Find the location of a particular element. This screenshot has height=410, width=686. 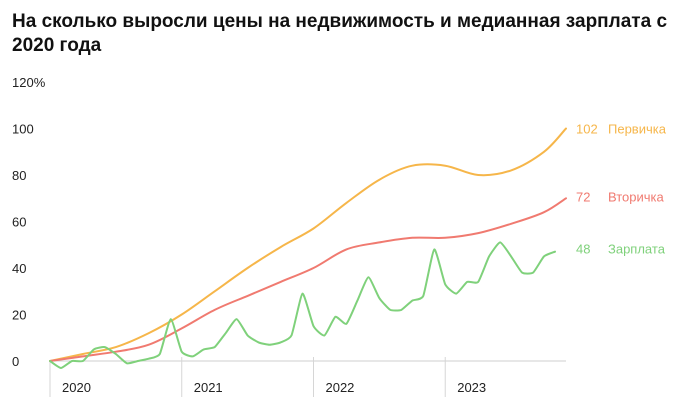

x-tick-label: 2020 is located at coordinates (76, 387).